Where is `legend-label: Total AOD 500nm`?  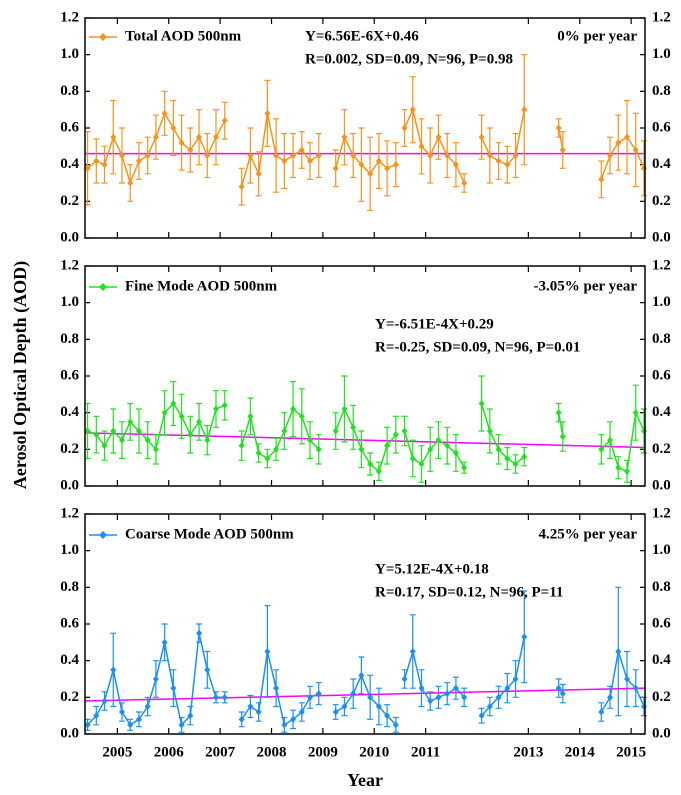
legend-label: Total AOD 500nm is located at coordinates (183, 36).